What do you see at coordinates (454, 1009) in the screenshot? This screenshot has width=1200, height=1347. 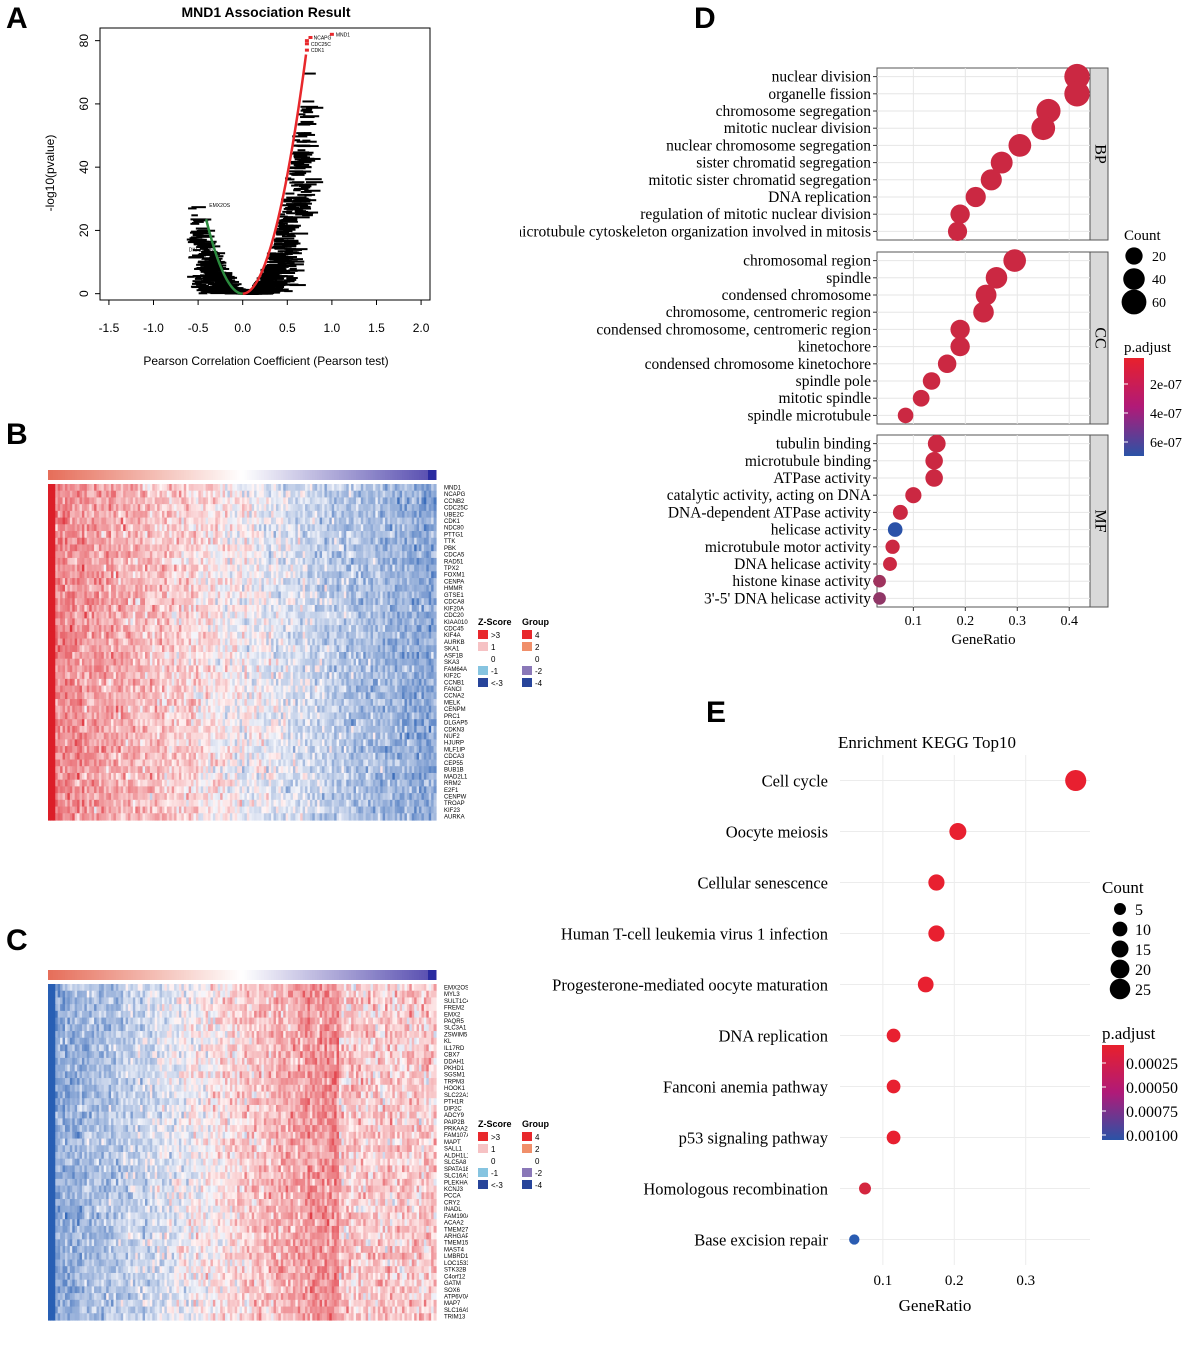 I see `gene-label: FREM2` at bounding box center [454, 1009].